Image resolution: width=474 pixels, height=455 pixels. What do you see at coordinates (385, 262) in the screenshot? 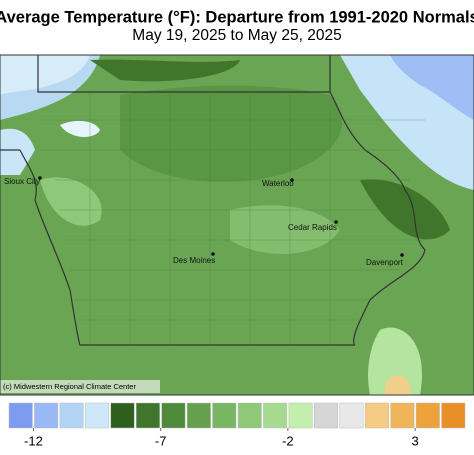
I see `city-label: Davenport` at bounding box center [385, 262].